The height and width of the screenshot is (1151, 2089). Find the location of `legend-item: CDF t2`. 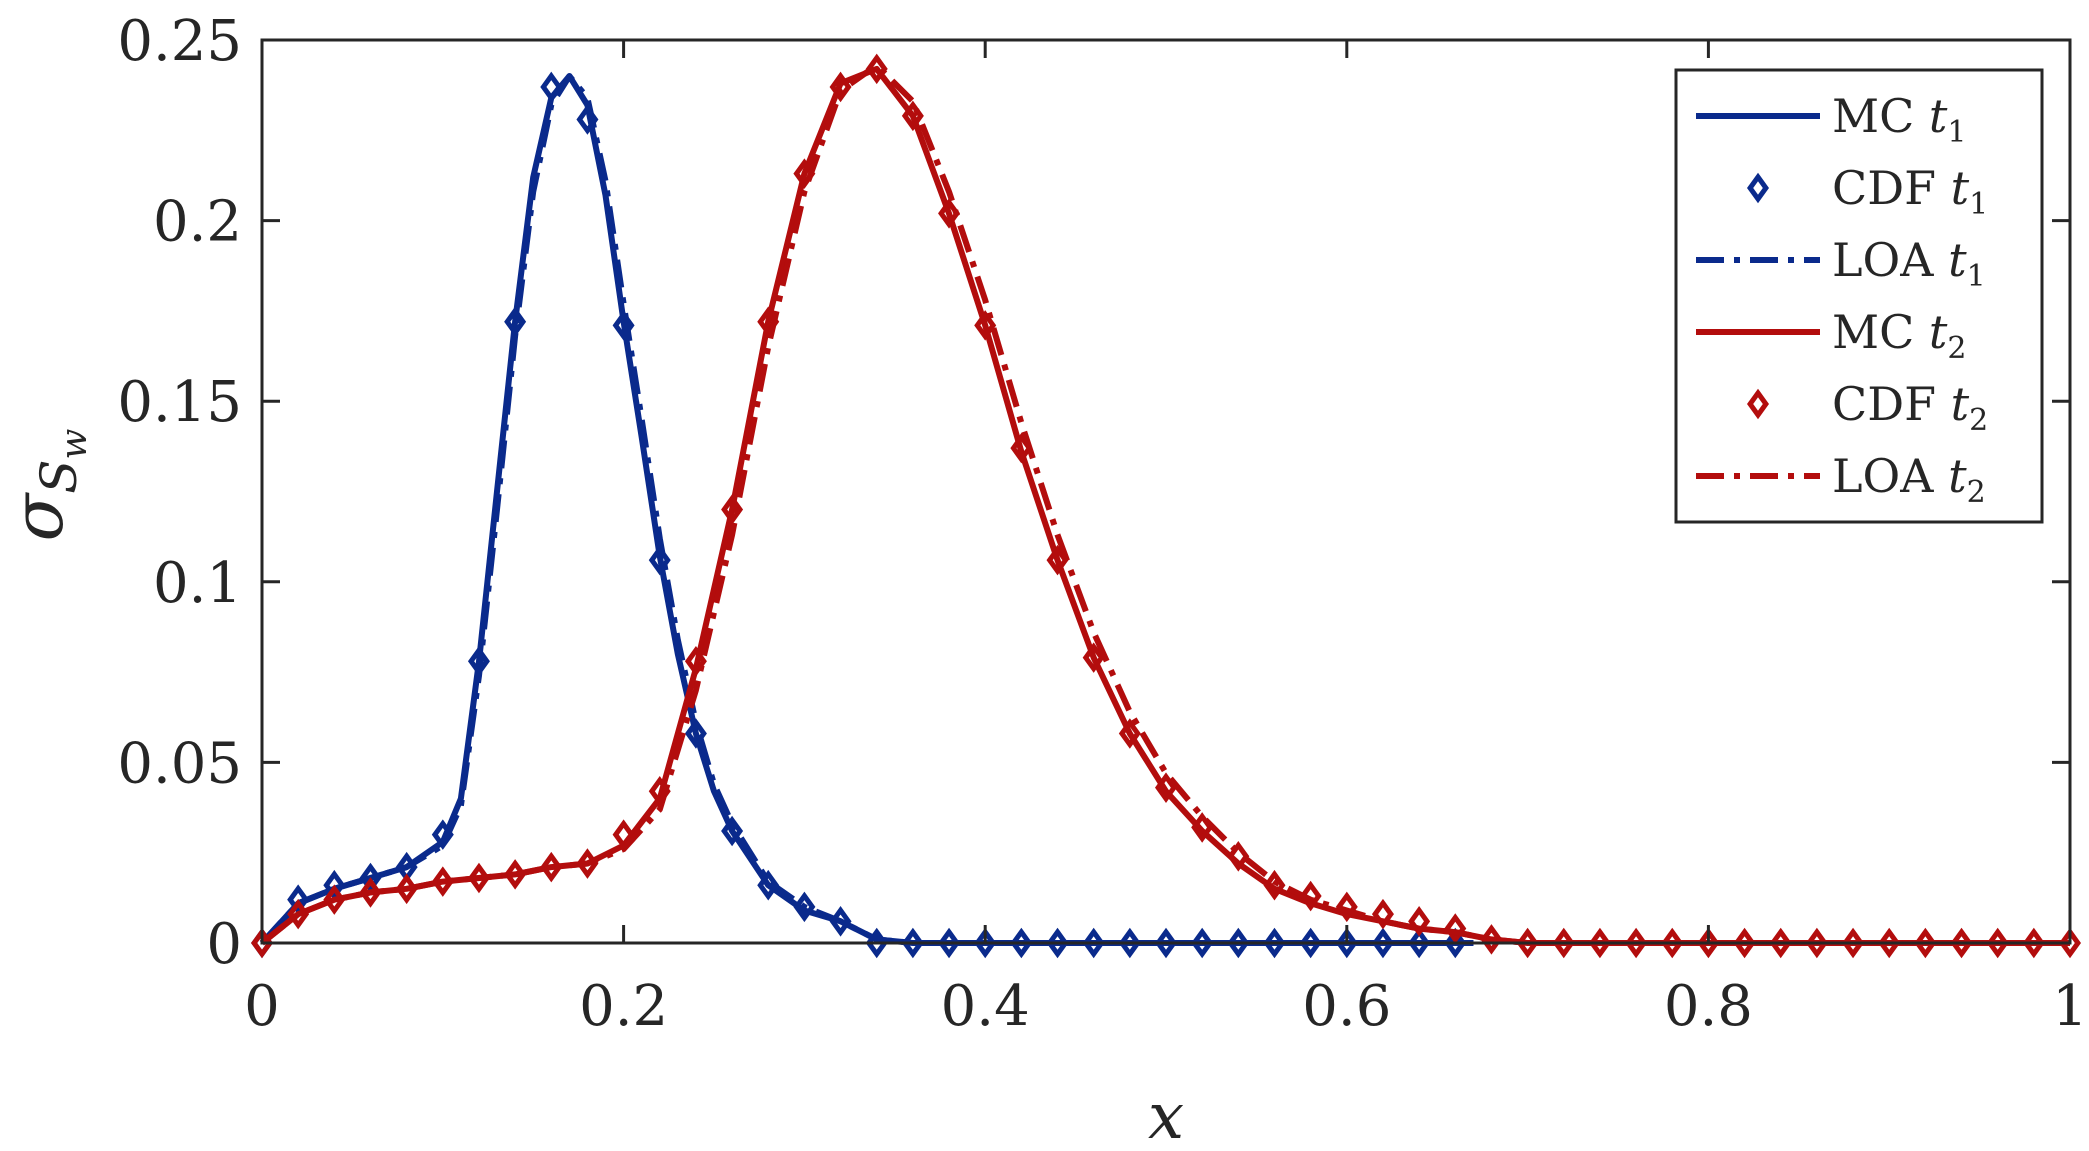

legend-item: CDF t2 is located at coordinates (1867, 407).